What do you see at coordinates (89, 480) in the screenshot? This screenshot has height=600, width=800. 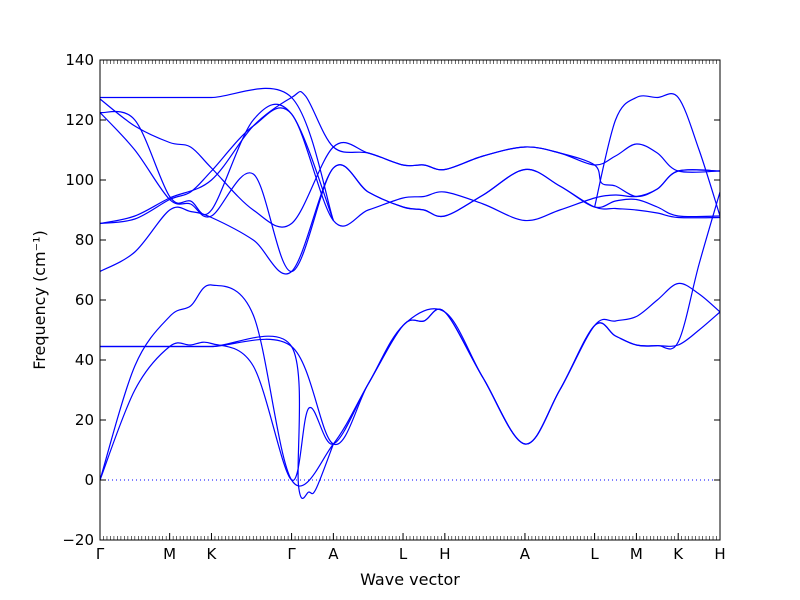 I see `y-tick-label: 0` at bounding box center [89, 480].